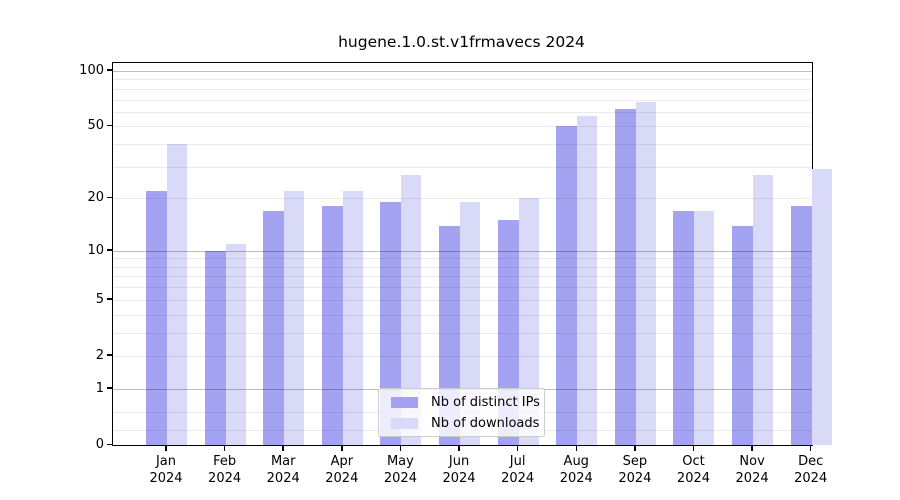 This screenshot has width=900, height=500. Describe the element at coordinates (177, 294) in the screenshot. I see `bar-jan-downloads` at that location.